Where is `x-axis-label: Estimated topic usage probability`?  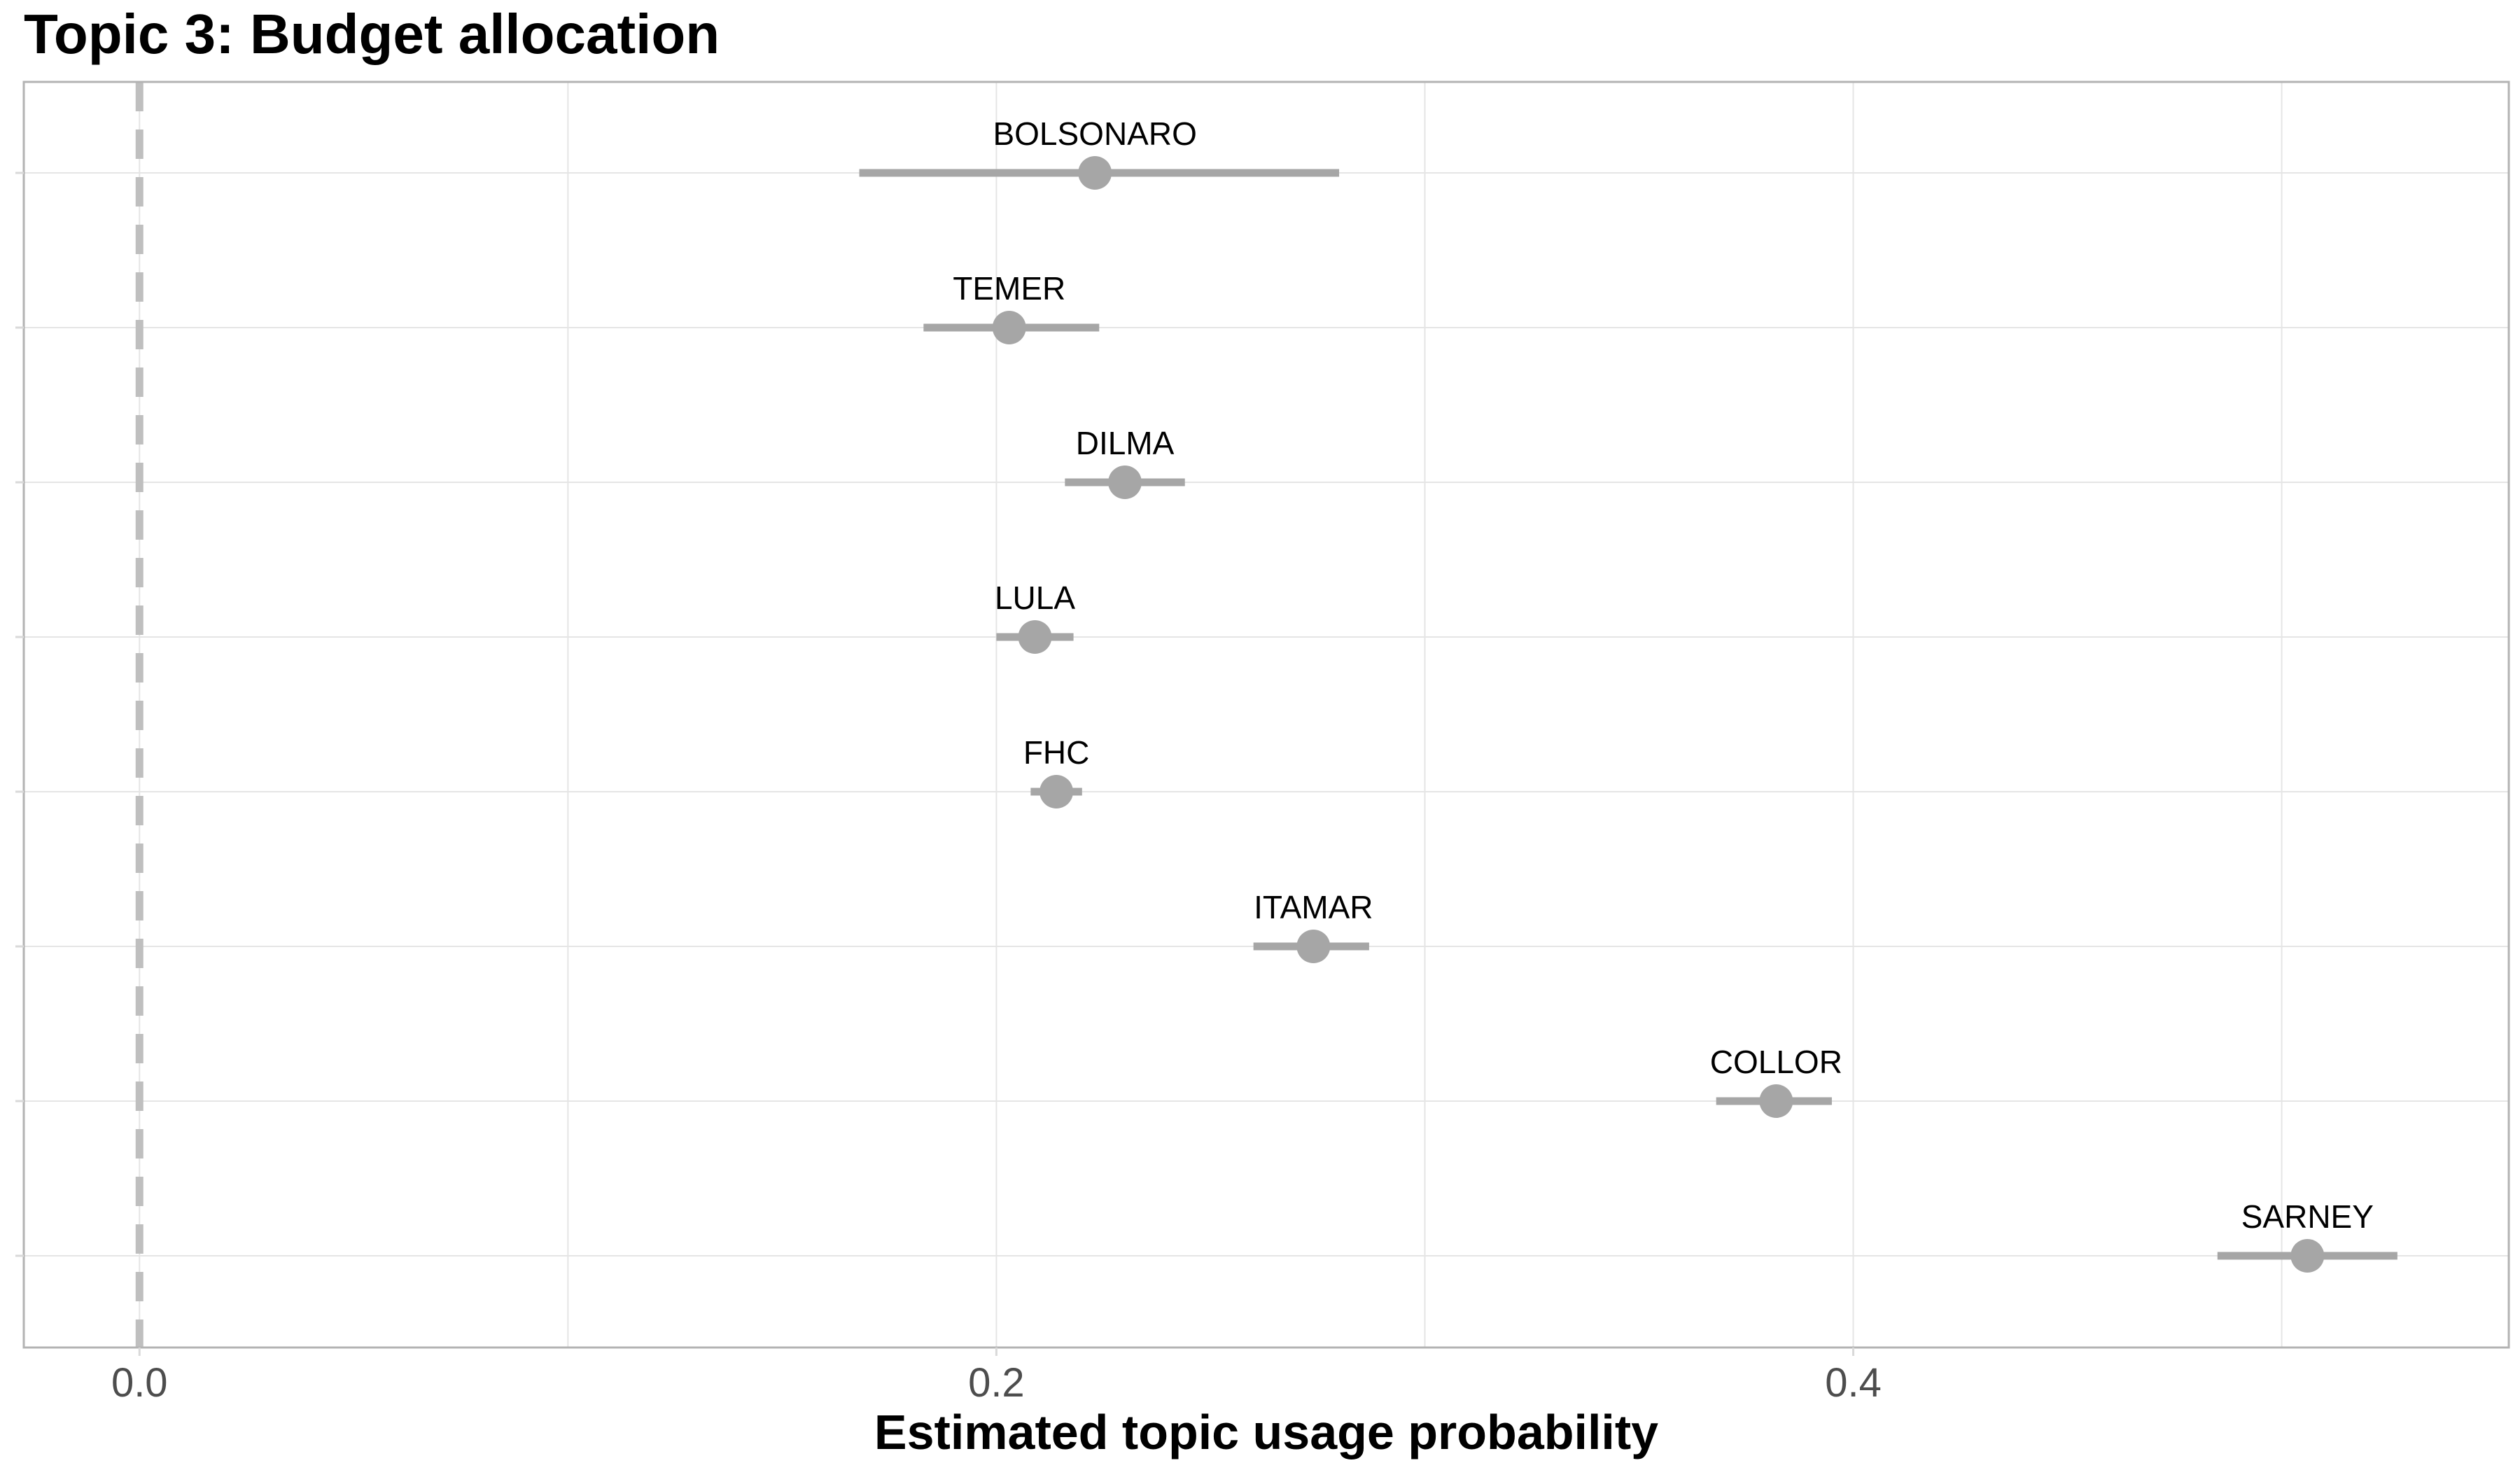 x-axis-label: Estimated topic usage probability is located at coordinates (1266, 1432).